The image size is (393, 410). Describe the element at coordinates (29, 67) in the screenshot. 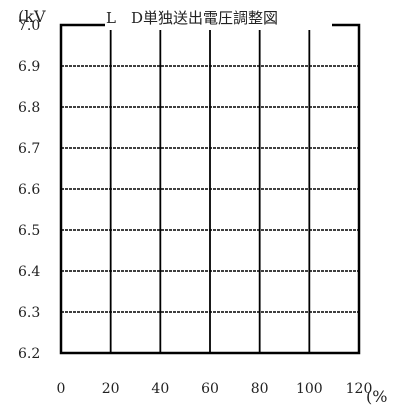

I see `y-tick-label: 6.9` at that location.